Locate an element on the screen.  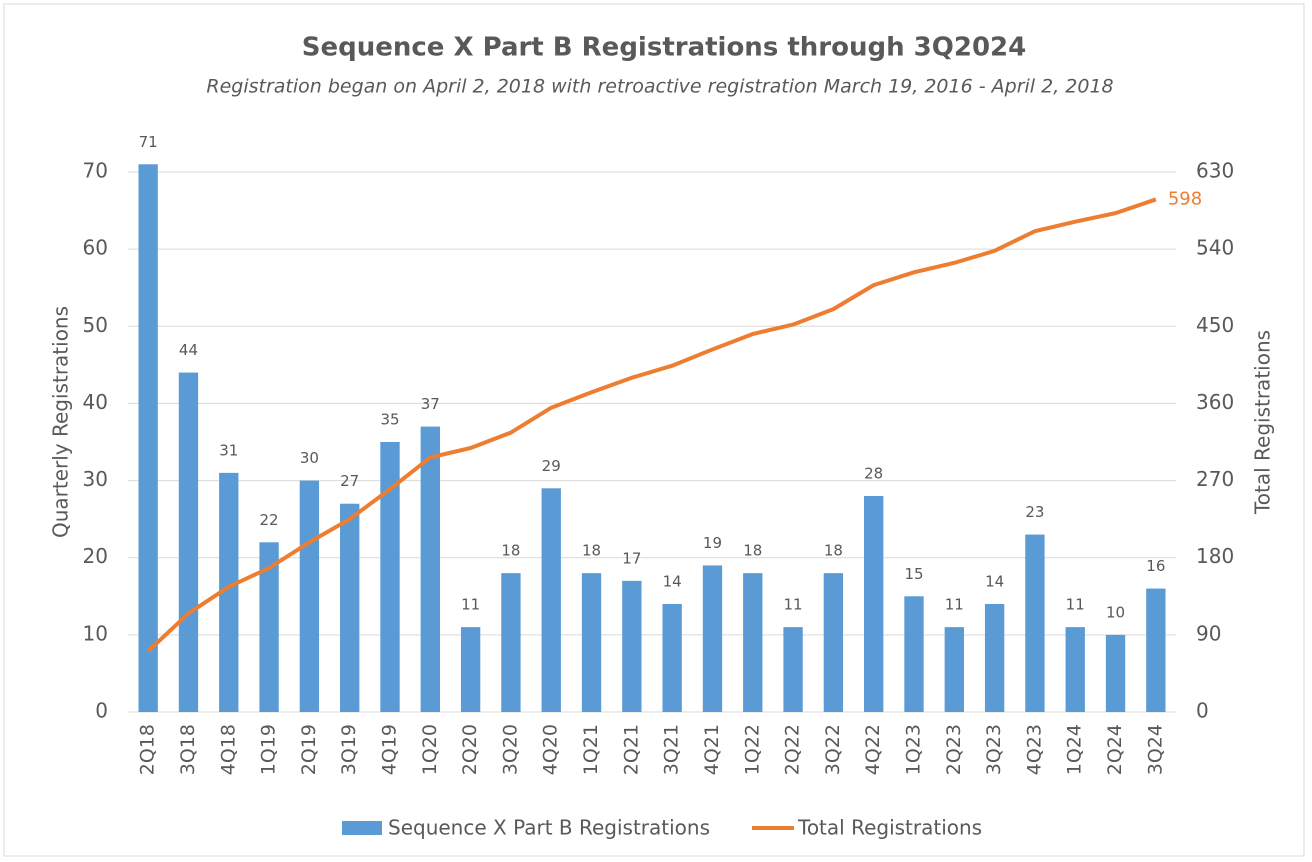
y-tick-label: 70 is located at coordinates (95, 171).